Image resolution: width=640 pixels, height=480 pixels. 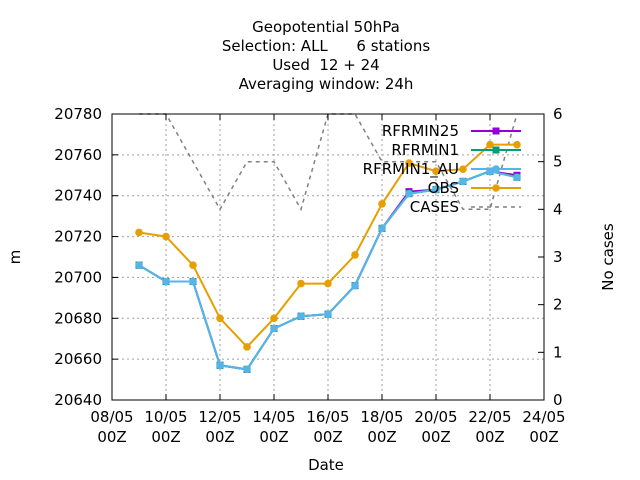 I want to click on x-tick-label: 24/05, so click(x=543, y=417).